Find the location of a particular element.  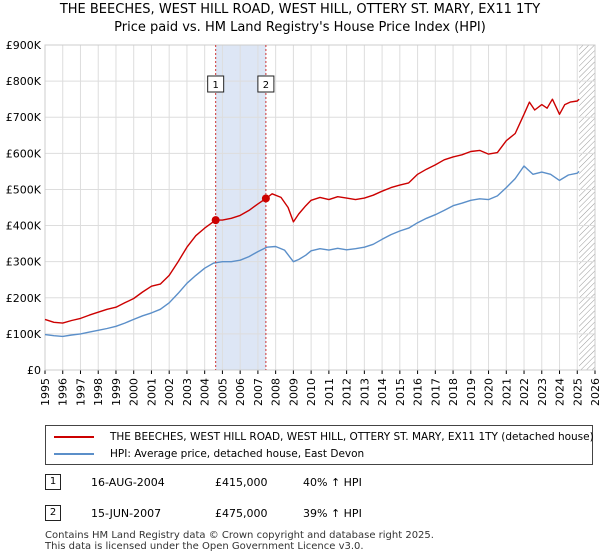

legend-swatch-hpi is located at coordinates (74, 454).